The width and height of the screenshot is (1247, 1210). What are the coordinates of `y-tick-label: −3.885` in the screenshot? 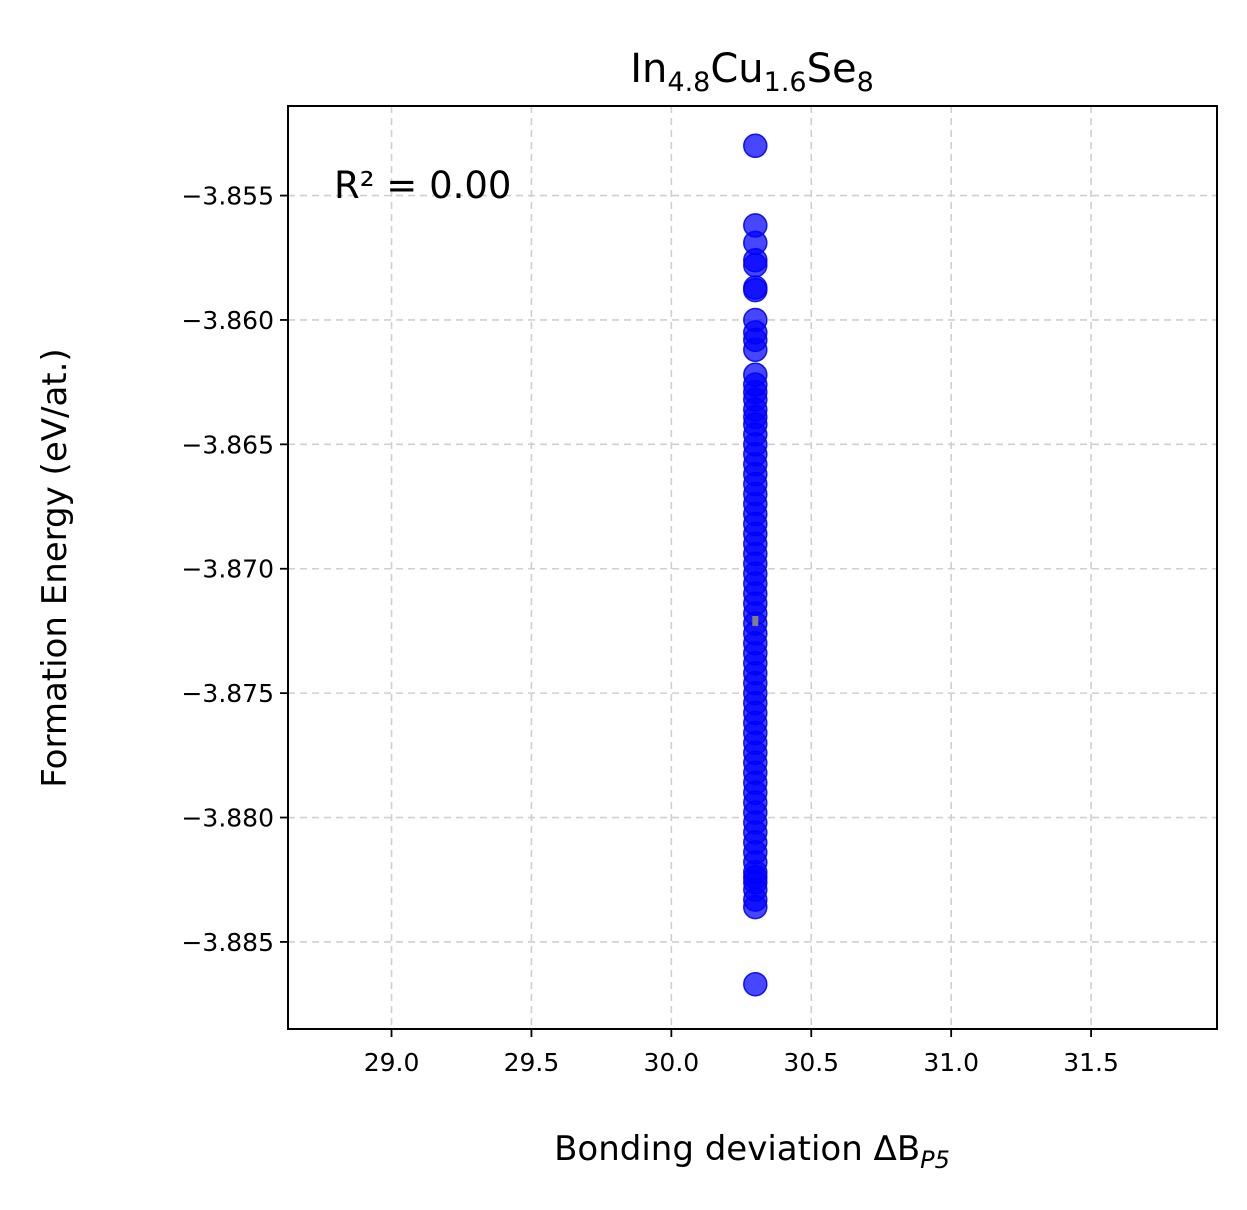 It's located at (227, 942).